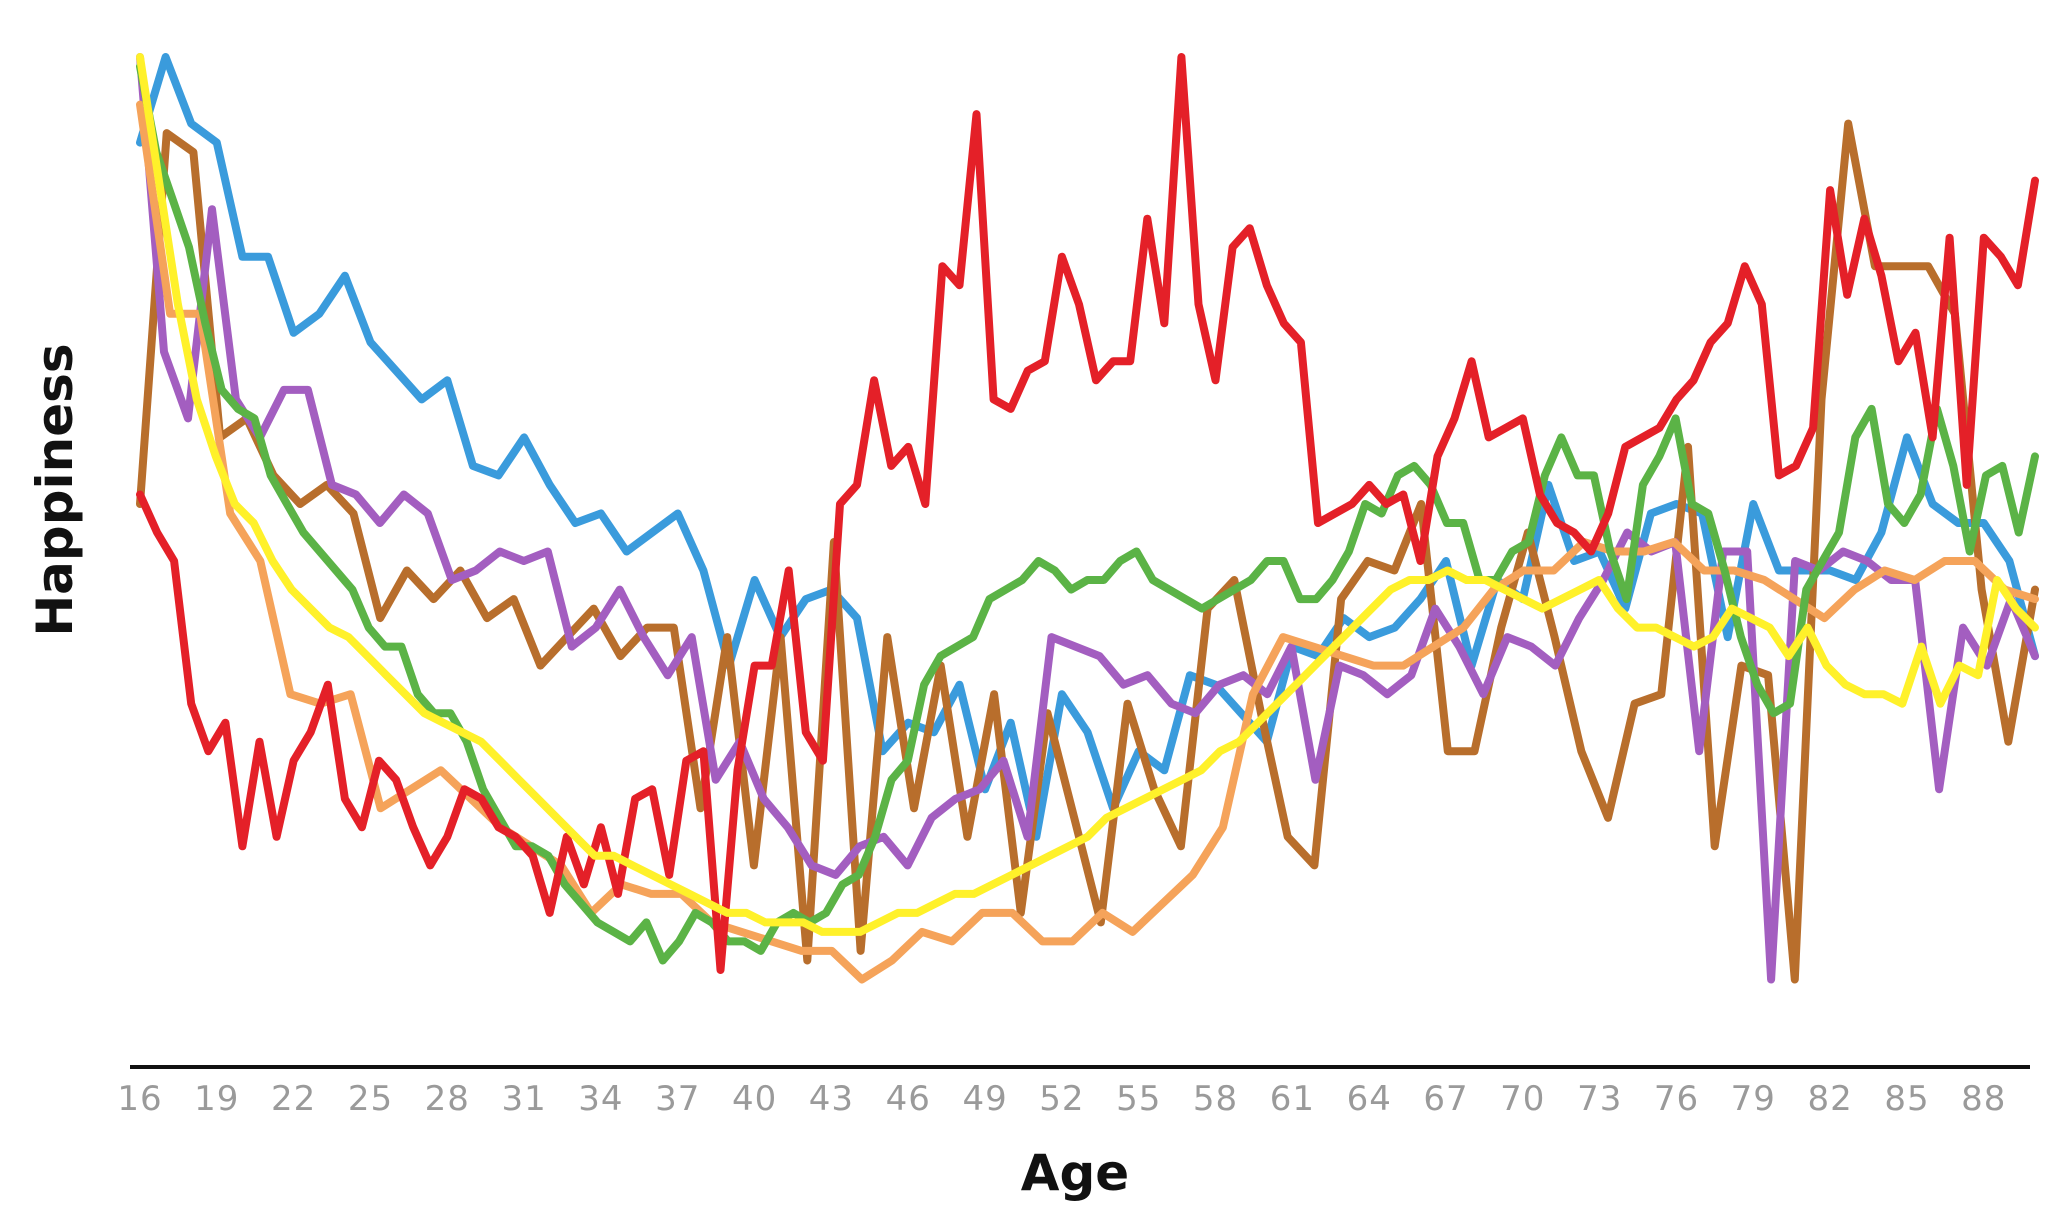 Image resolution: width=2048 pixels, height=1225 pixels. Describe the element at coordinates (1829, 1099) in the screenshot. I see `x-tick-label: 82` at that location.